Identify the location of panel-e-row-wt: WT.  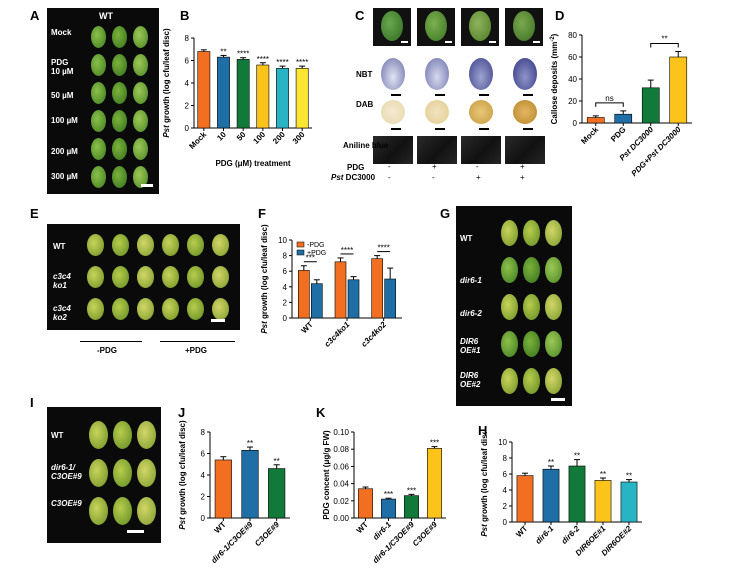
(59, 246).